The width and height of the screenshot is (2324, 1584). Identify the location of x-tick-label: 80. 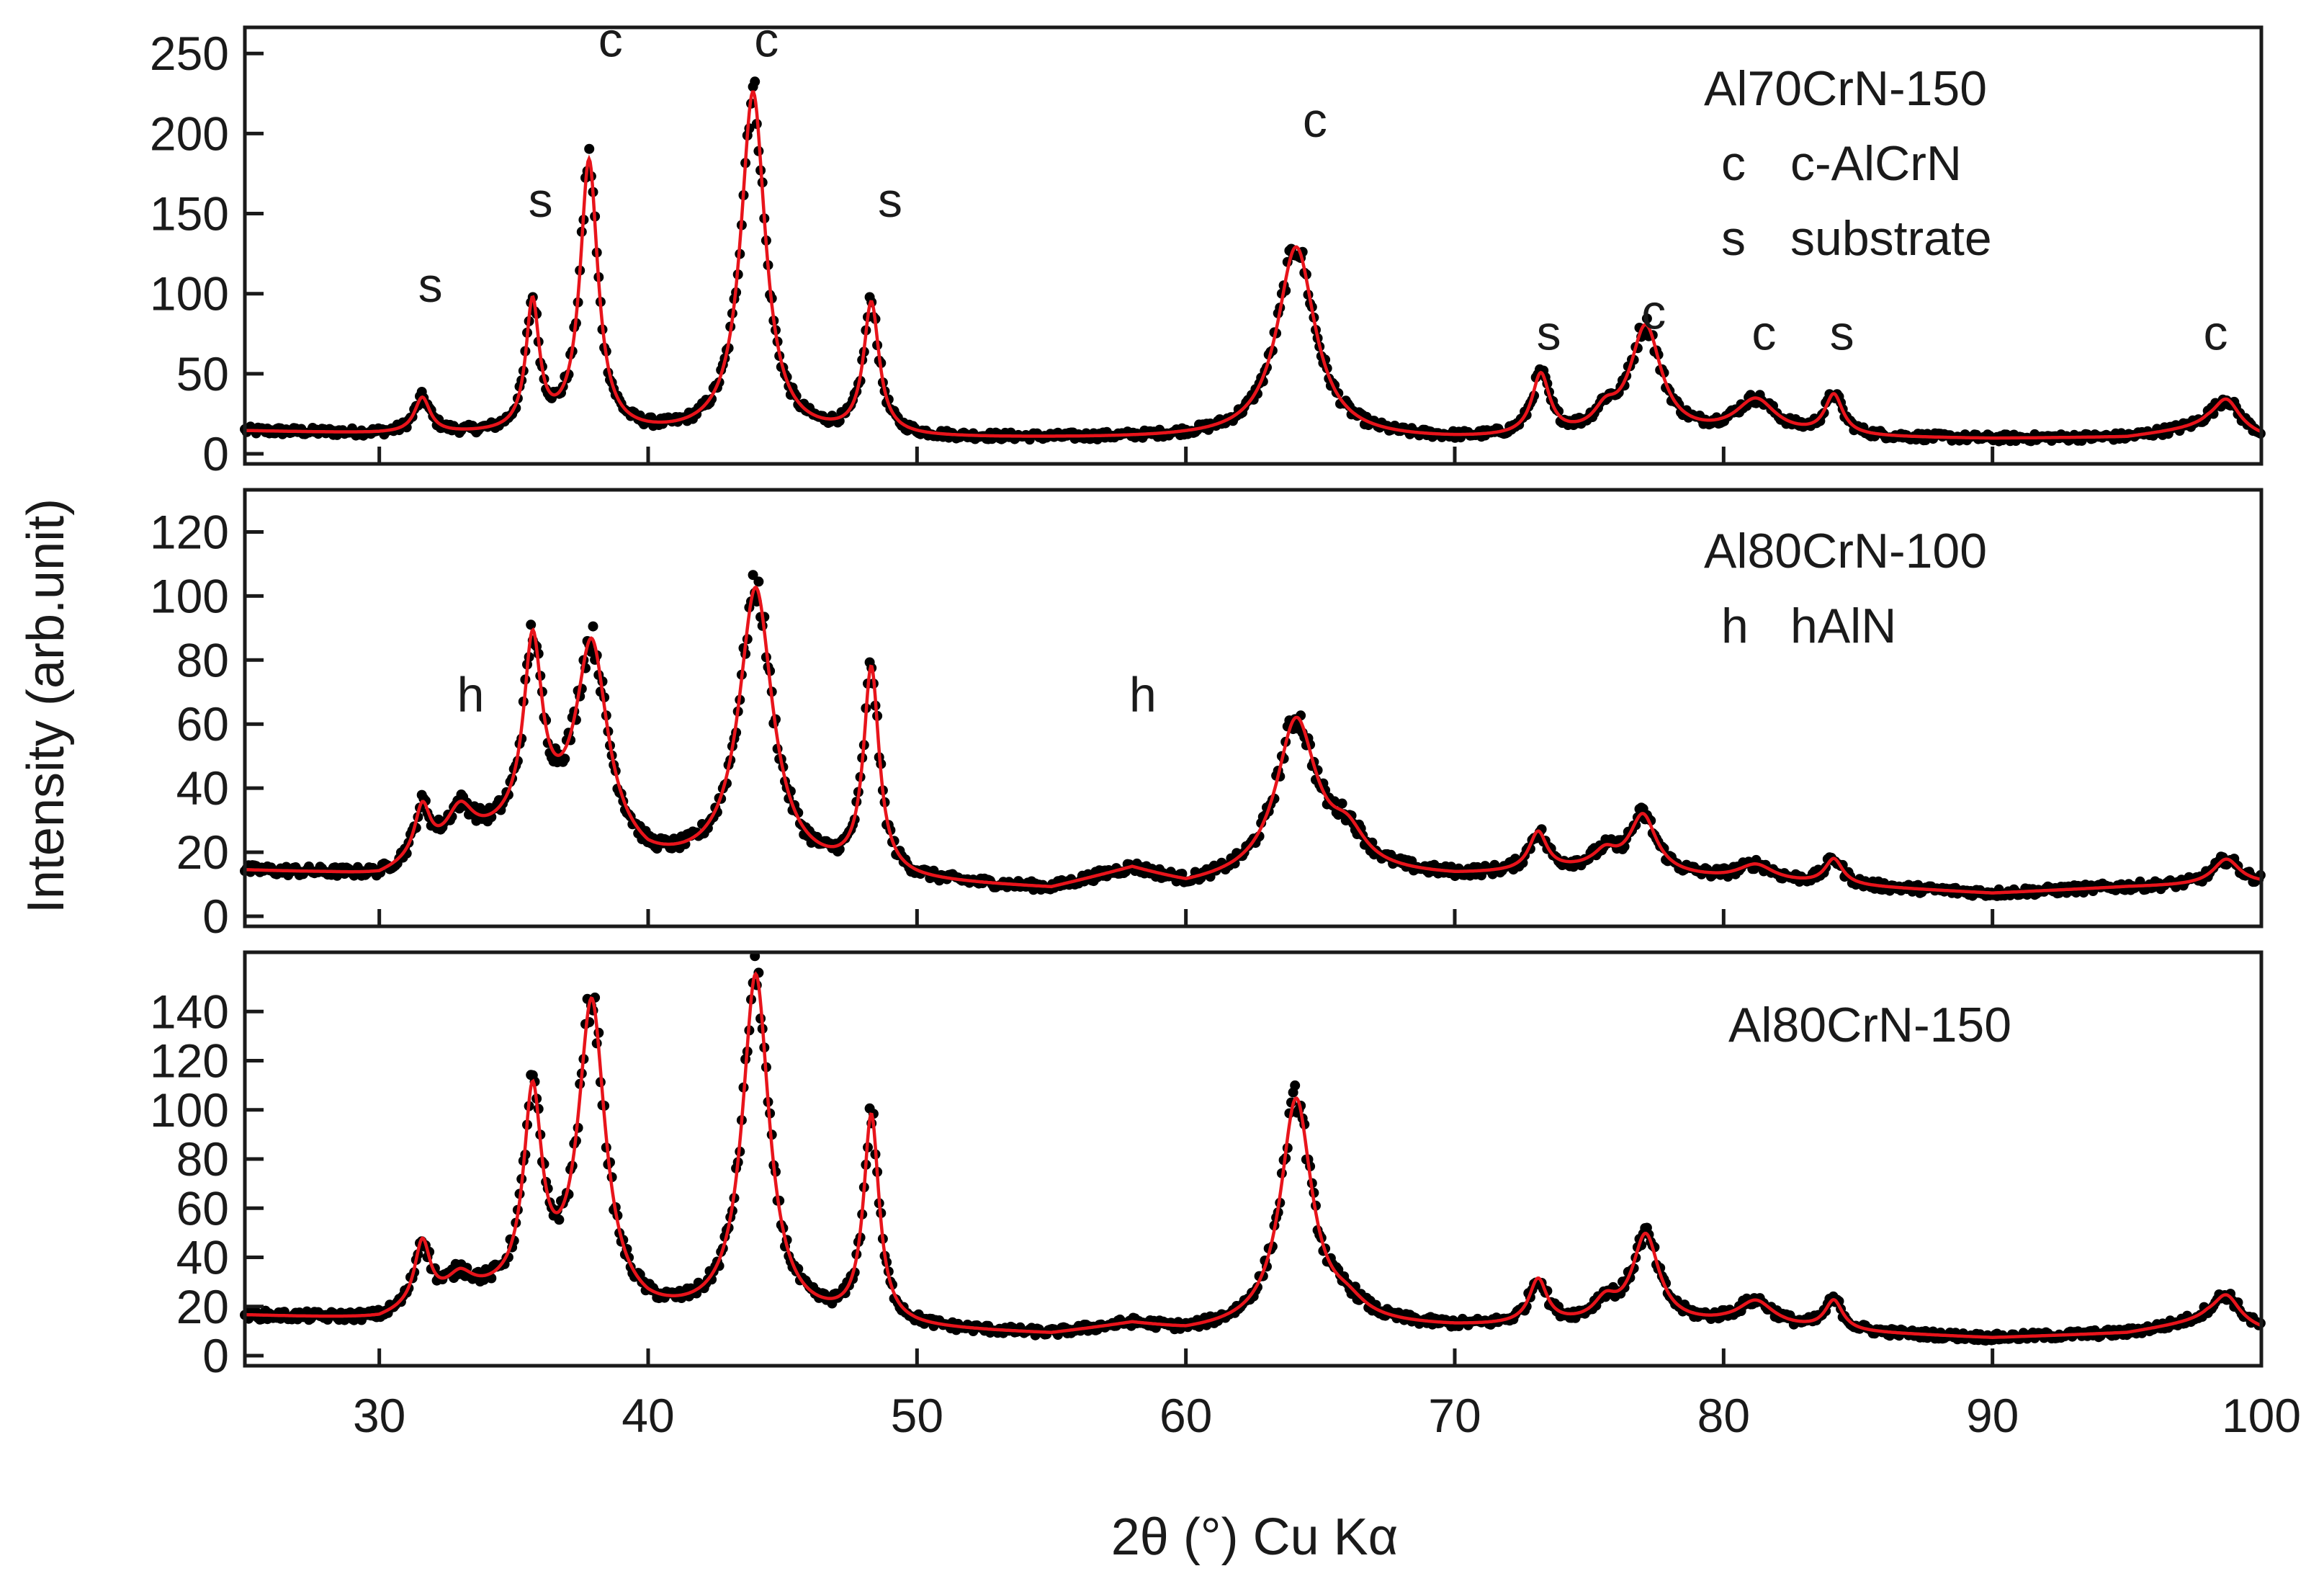
(1723, 1415).